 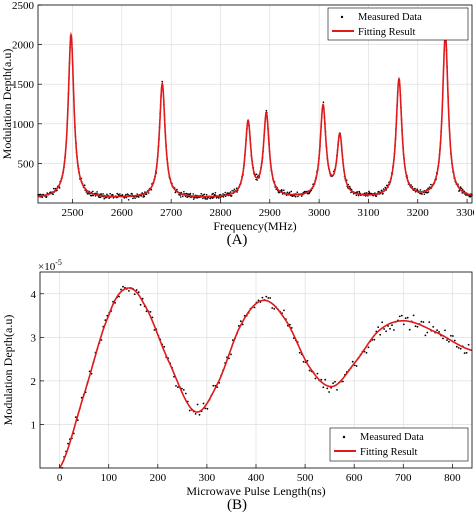 What do you see at coordinates (23, 85) in the screenshot?
I see `y-tick-label: 1500` at bounding box center [23, 85].